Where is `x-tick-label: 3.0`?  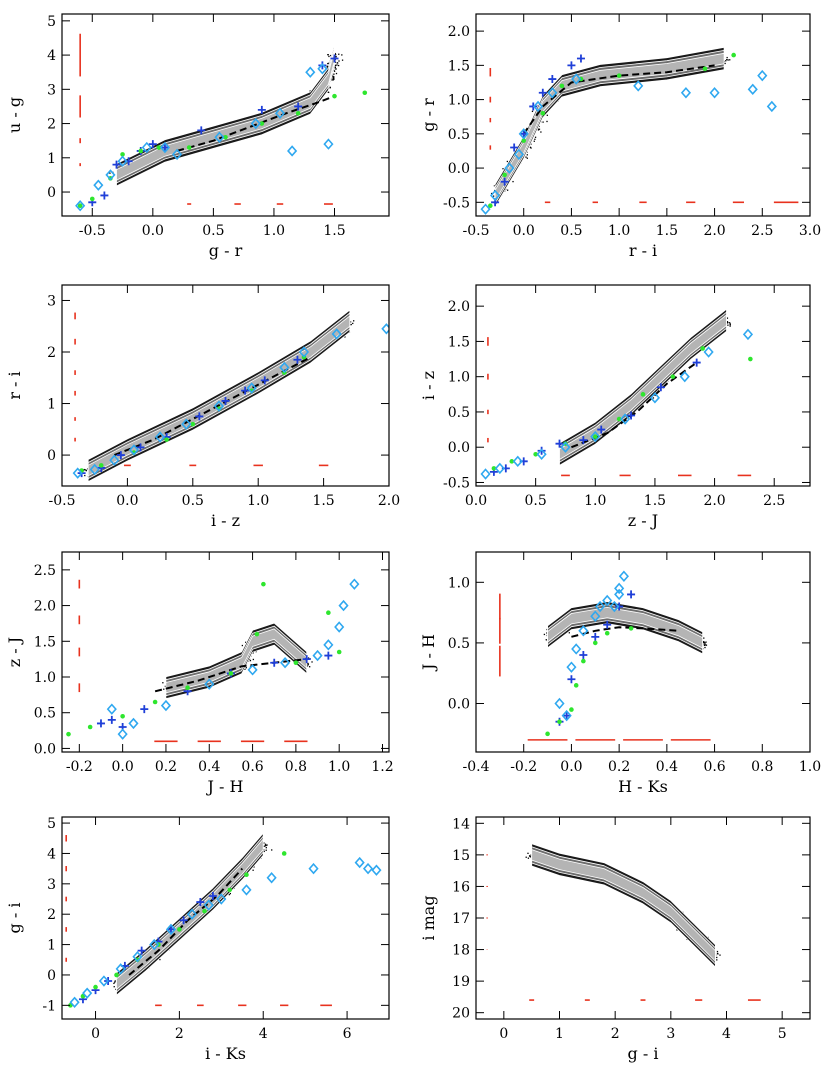
x-tick-label: 3.0 is located at coordinates (810, 231).